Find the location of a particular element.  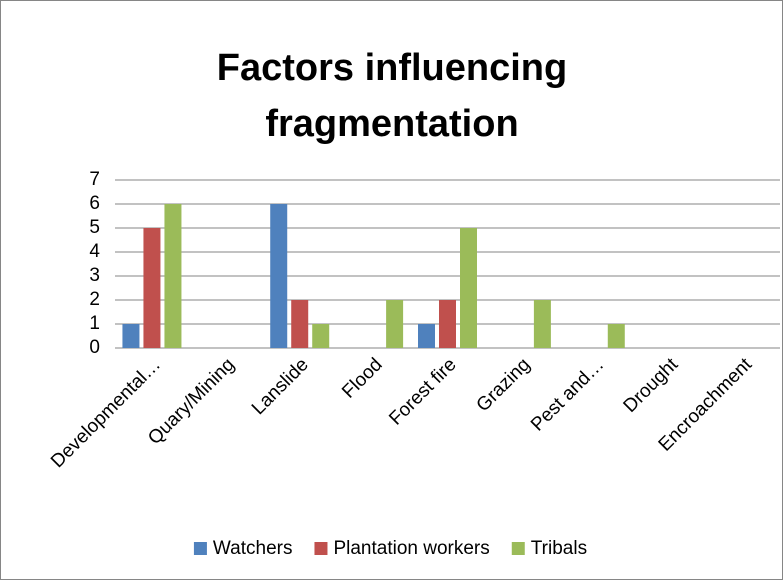

legend-label: Tribals is located at coordinates (559, 548).